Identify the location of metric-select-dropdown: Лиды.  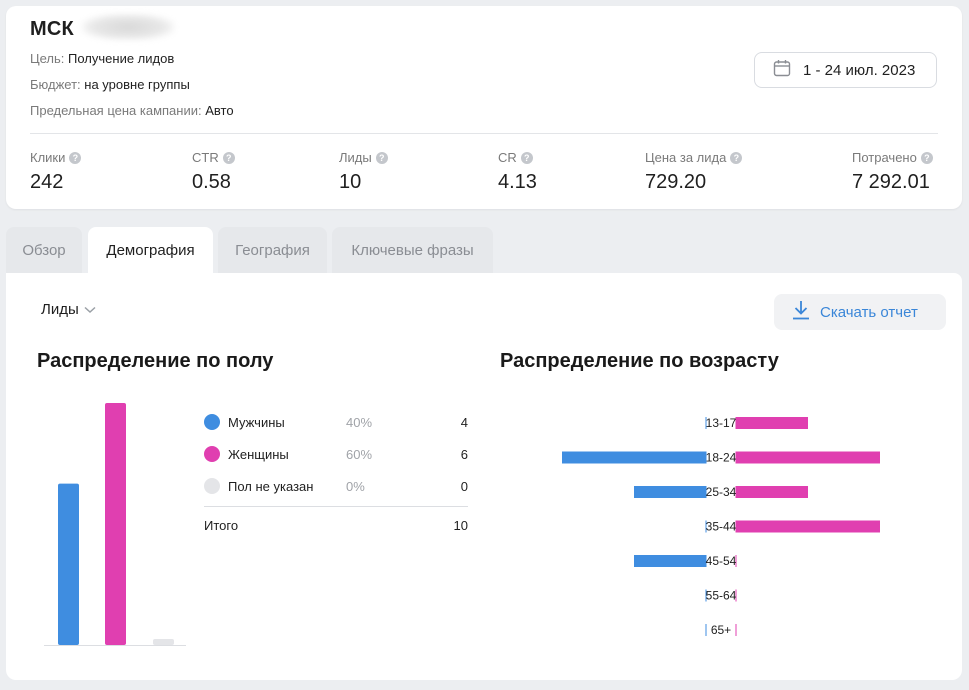
(68, 309).